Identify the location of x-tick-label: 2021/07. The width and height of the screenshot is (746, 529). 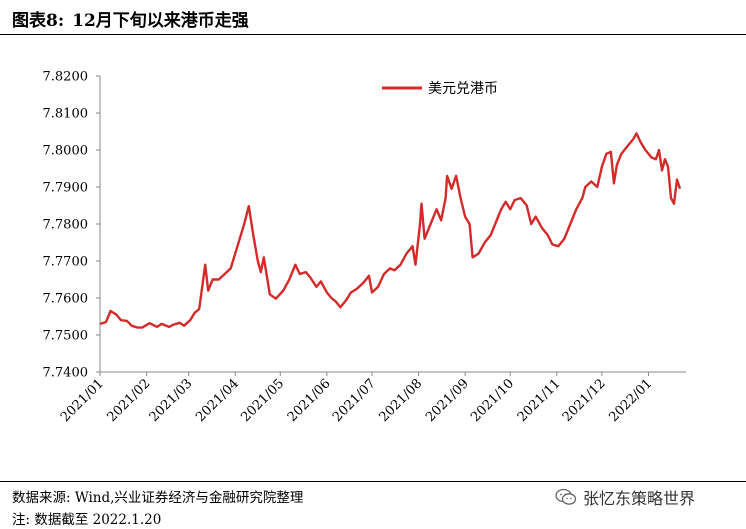
(354, 400).